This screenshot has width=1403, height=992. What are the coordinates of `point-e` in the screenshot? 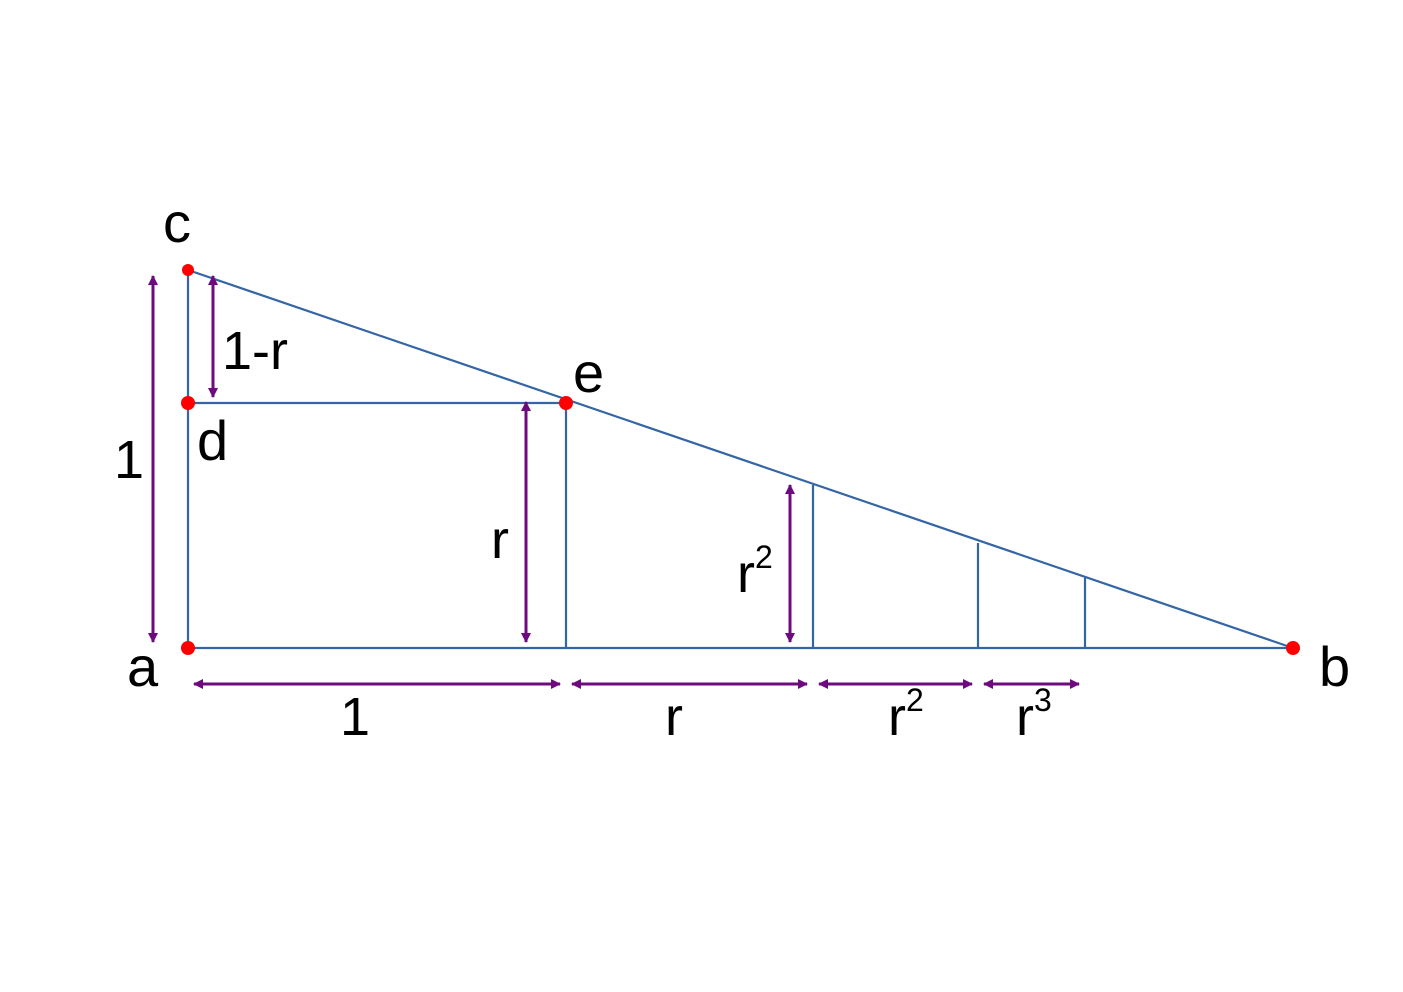 It's located at (566, 403).